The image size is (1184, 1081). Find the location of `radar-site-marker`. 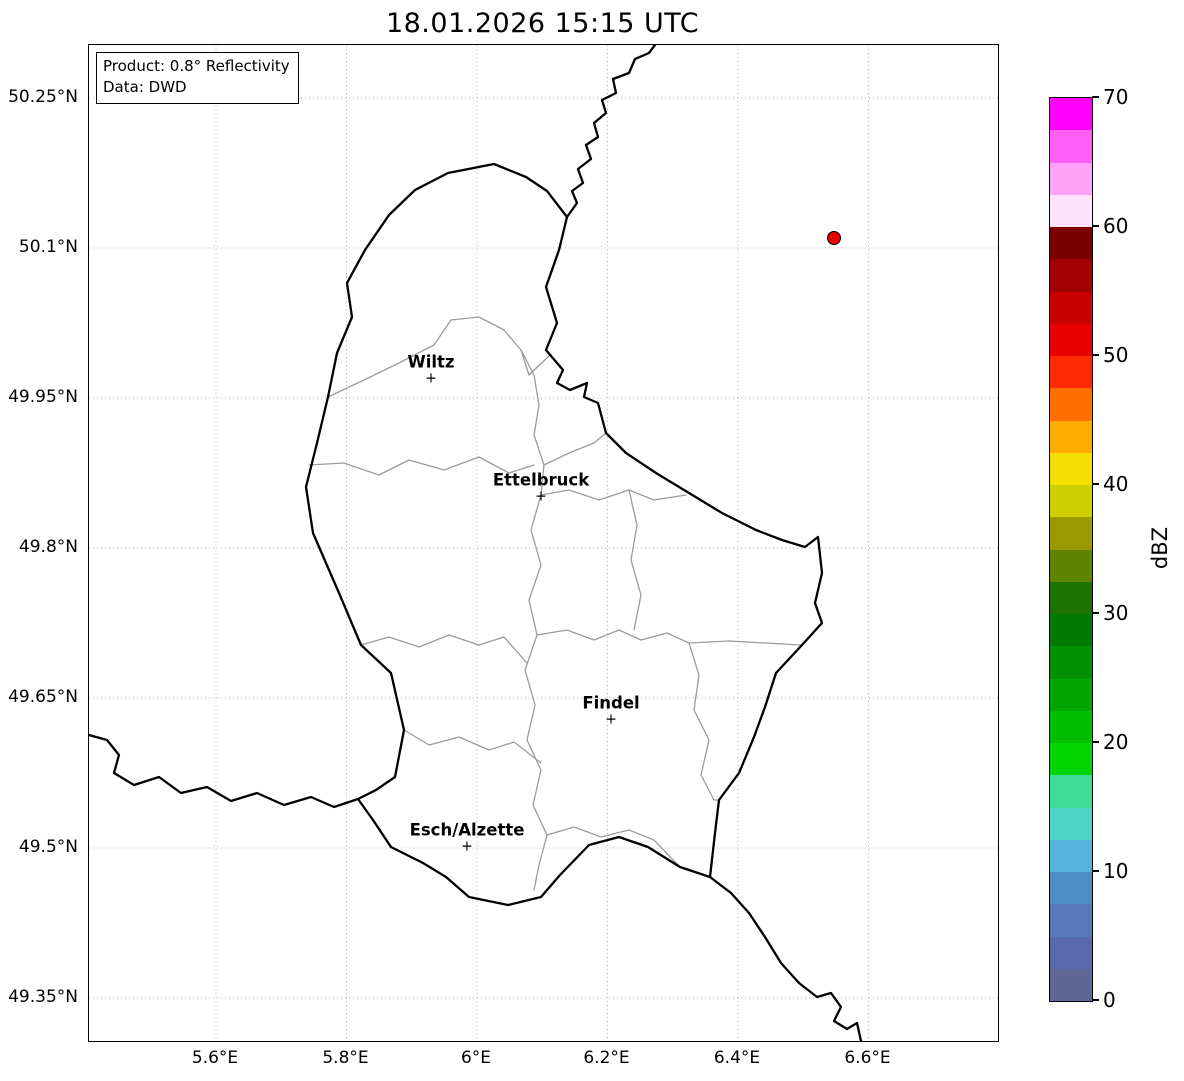

radar-site-marker is located at coordinates (834, 238).